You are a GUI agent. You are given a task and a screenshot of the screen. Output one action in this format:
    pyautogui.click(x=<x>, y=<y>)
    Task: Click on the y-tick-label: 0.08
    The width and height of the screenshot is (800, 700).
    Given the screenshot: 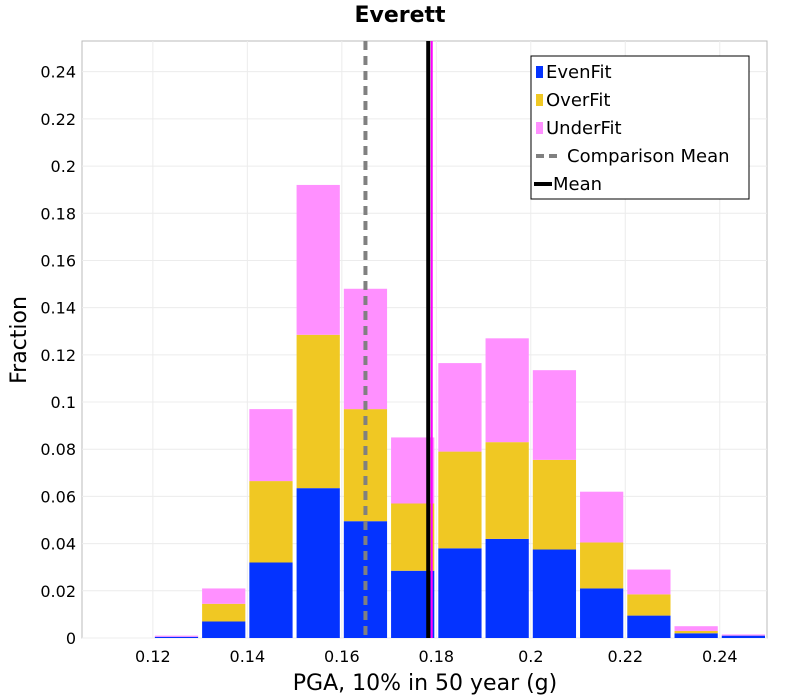 What is the action you would take?
    pyautogui.click(x=58, y=449)
    